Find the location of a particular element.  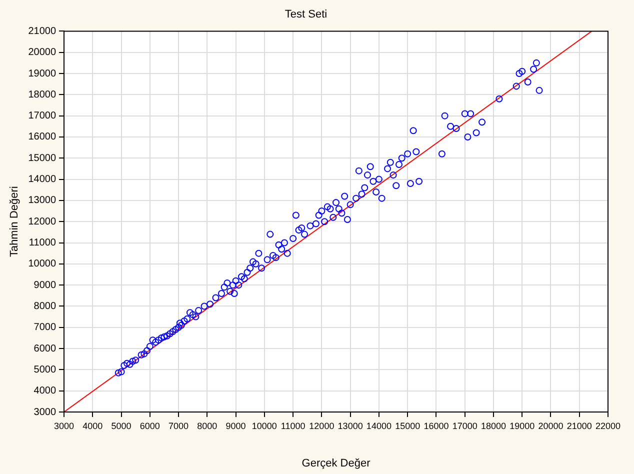

x-tick-label: 14000 is located at coordinates (379, 425).